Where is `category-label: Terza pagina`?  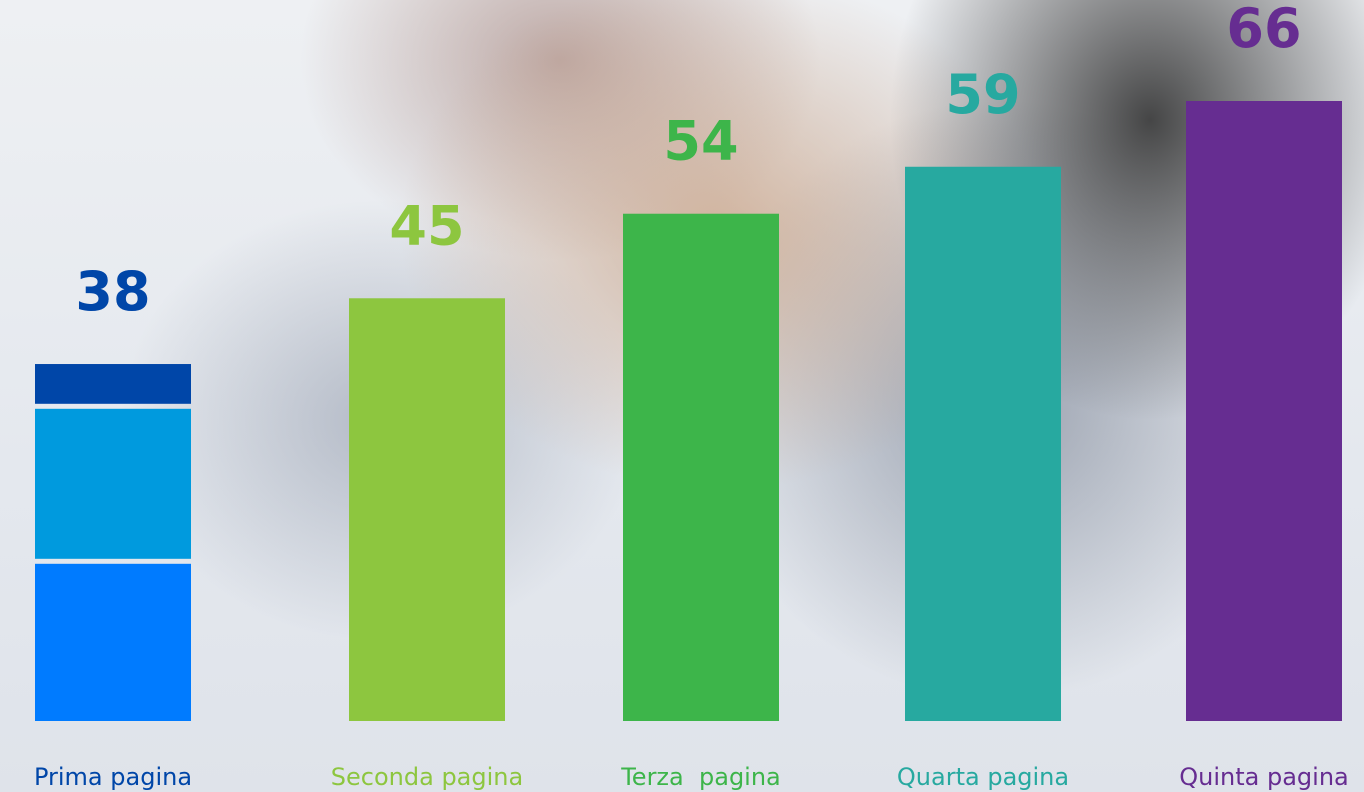 category-label: Terza pagina is located at coordinates (700, 777).